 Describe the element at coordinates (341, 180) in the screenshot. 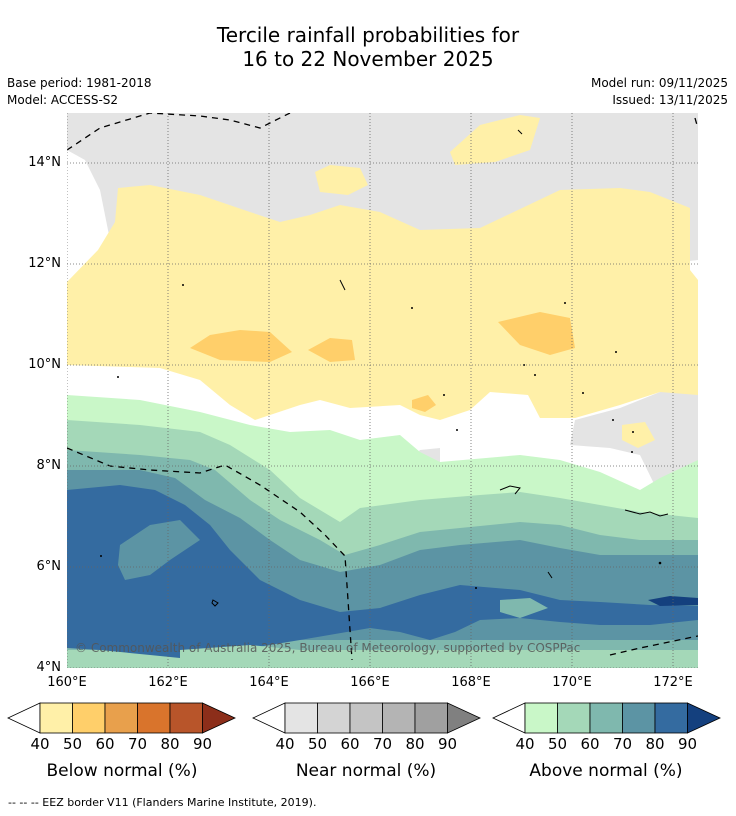

I see `below-normal-patch-small` at that location.